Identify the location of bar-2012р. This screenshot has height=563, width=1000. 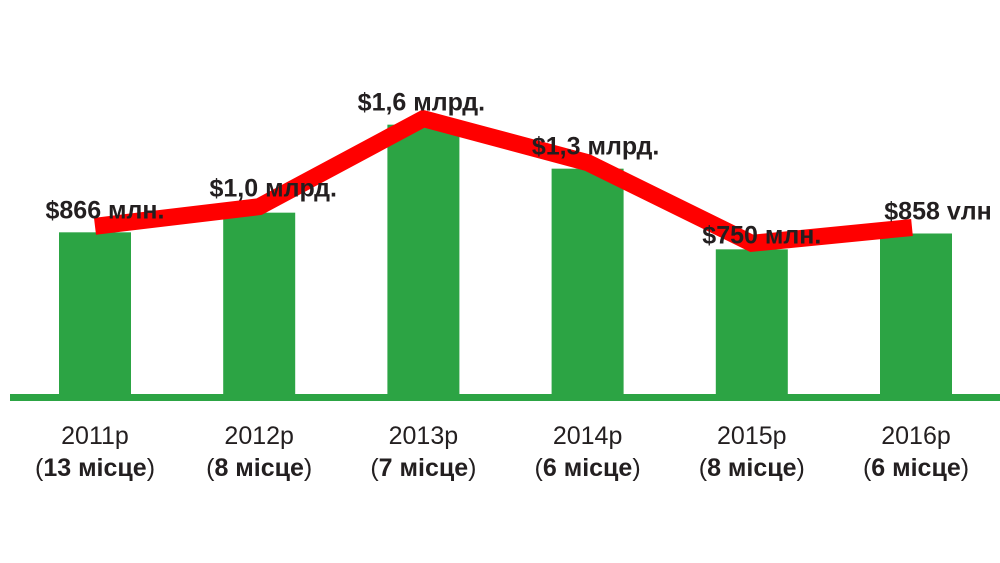
(259, 304).